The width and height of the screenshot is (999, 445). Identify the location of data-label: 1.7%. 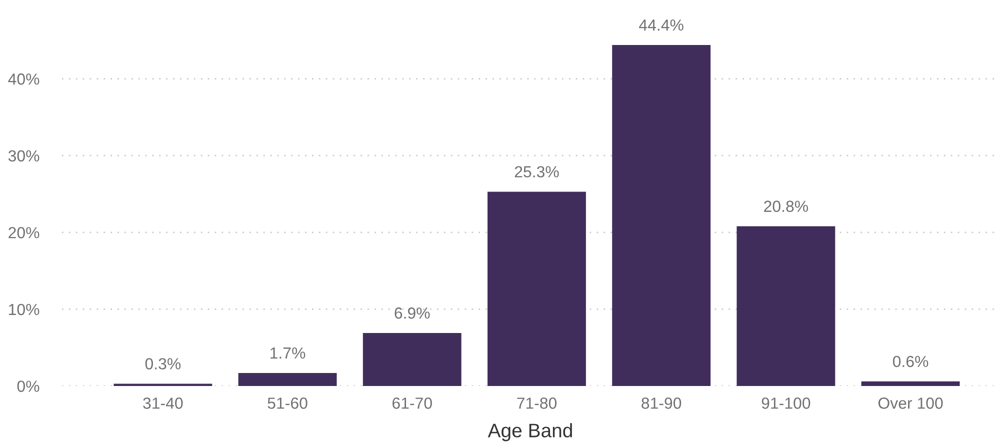
(288, 353).